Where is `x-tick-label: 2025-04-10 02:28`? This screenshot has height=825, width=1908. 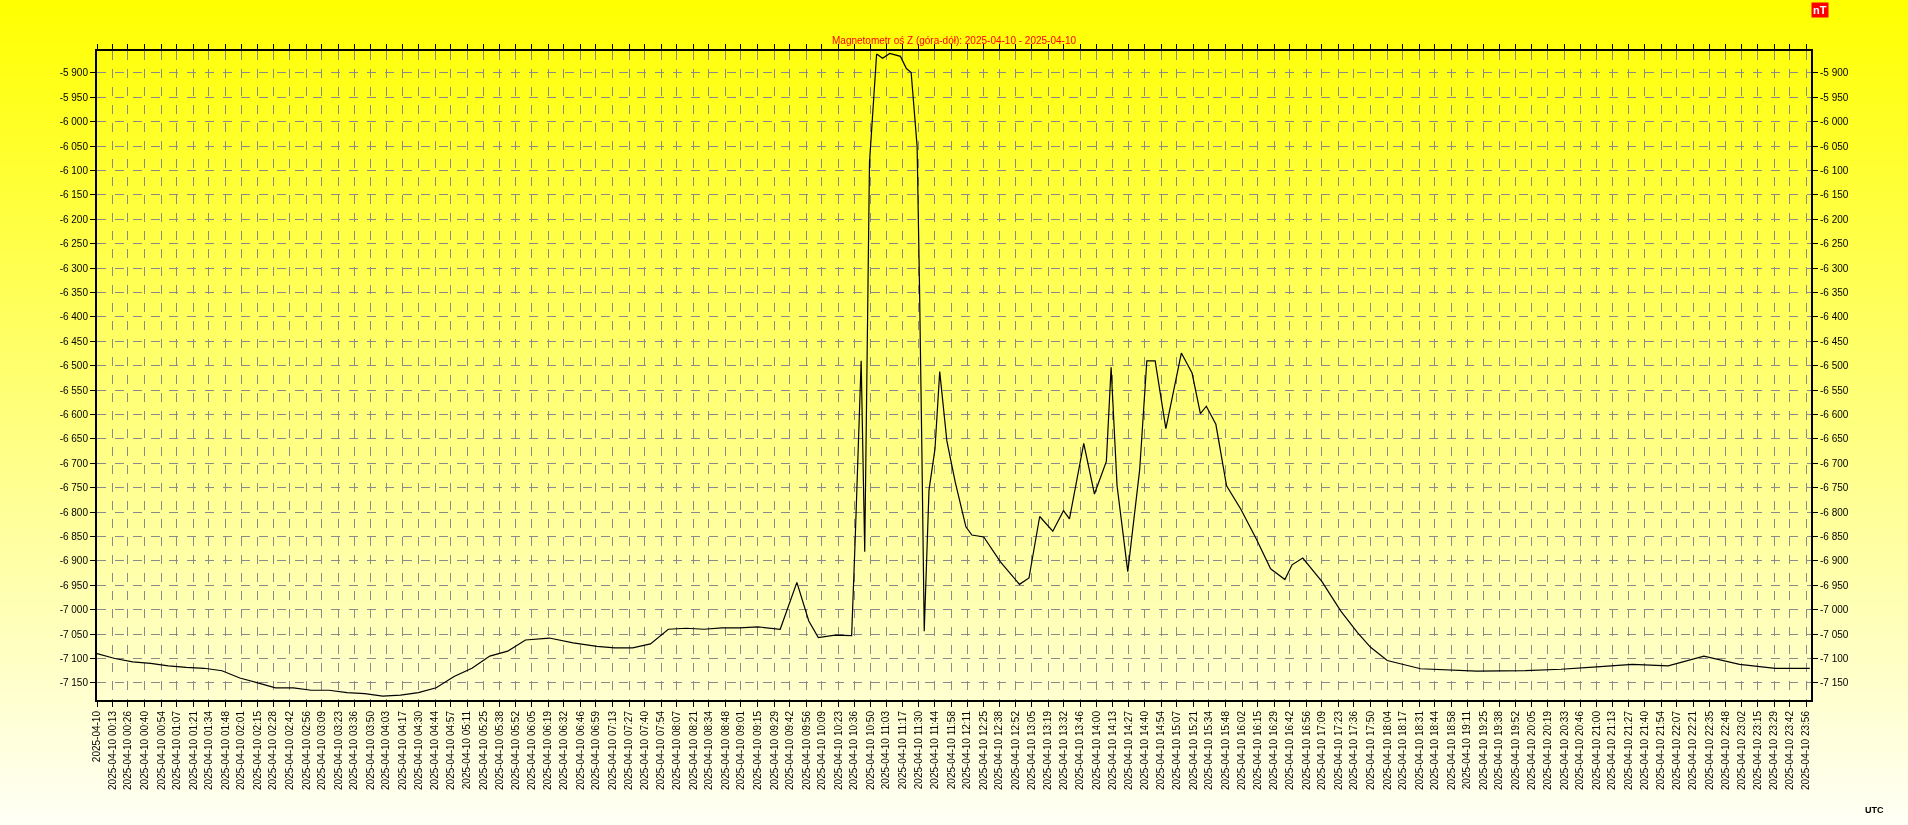 x-tick-label: 2025-04-10 02:28 is located at coordinates (273, 750).